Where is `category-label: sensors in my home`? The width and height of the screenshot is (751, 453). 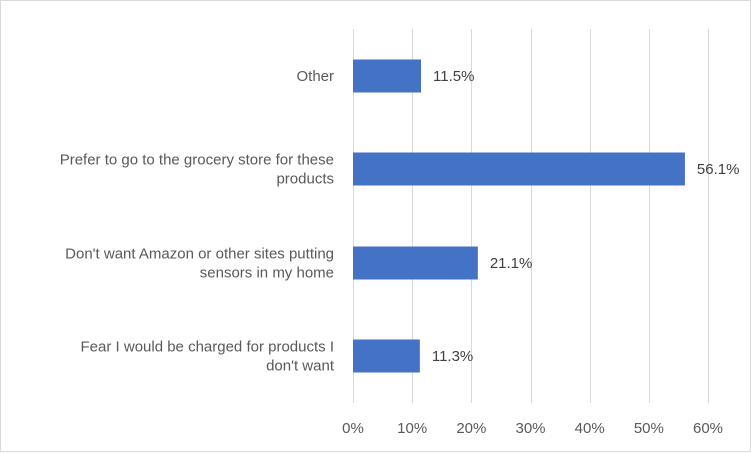 category-label: sensors in my home is located at coordinates (267, 273).